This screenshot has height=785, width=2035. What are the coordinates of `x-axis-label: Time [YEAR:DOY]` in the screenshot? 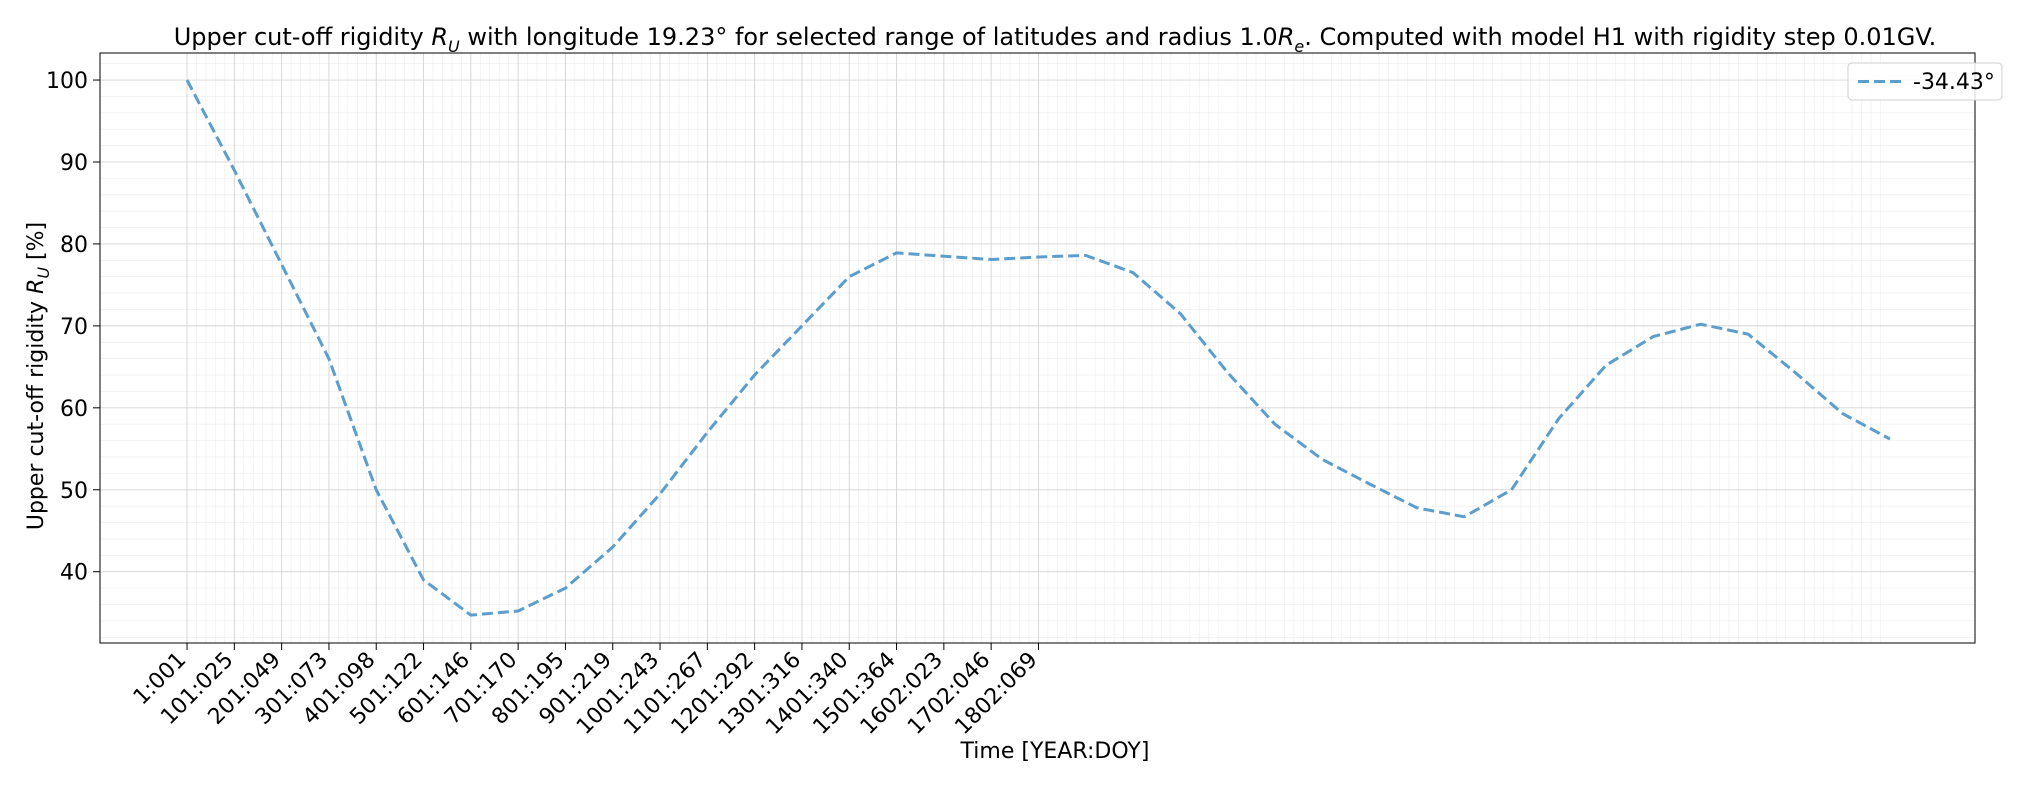 It's located at (1055, 751).